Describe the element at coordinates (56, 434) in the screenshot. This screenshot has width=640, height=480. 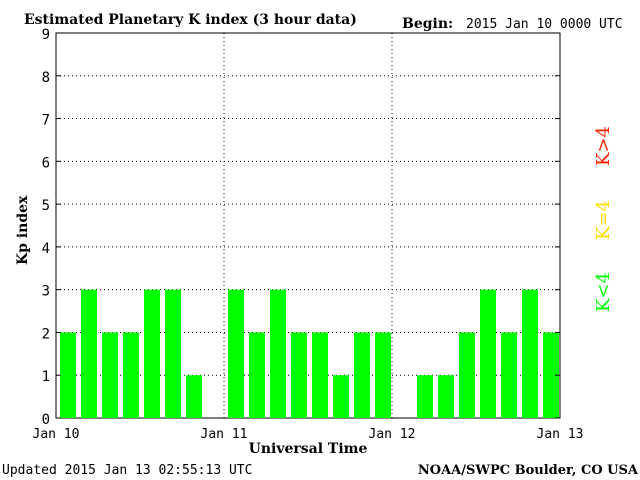
I see `x-tick-label: Jan 10` at that location.